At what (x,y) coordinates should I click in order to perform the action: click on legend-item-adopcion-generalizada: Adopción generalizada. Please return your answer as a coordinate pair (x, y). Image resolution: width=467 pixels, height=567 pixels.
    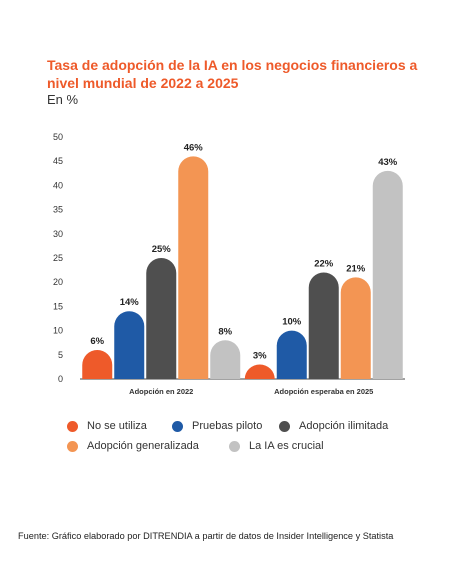
    Looking at the image, I should click on (133, 446).